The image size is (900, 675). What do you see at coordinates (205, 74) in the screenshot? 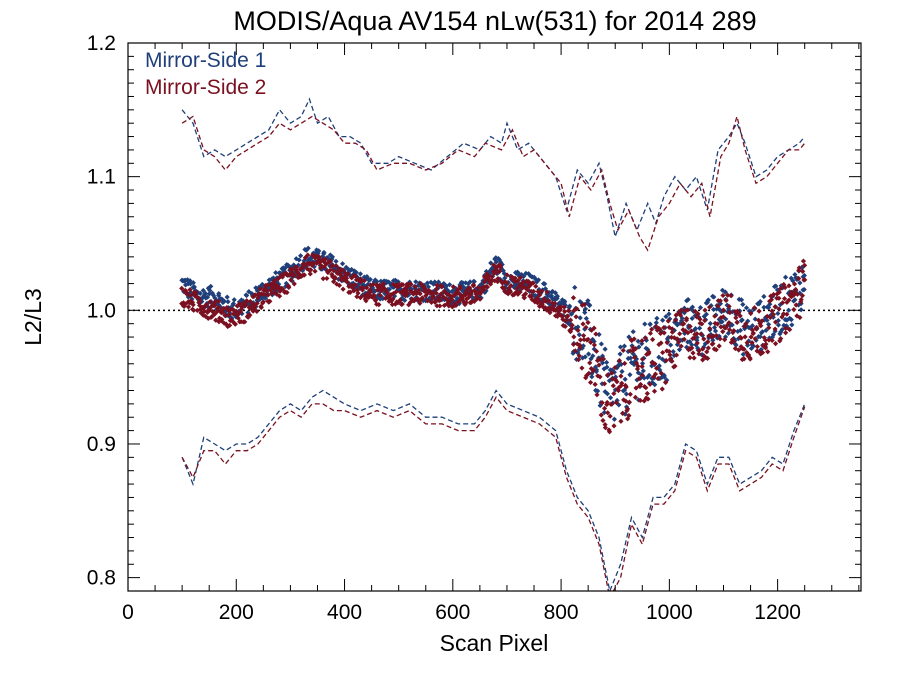
I see `legend: Mirror-Side 1 Mirror-Side 2` at bounding box center [205, 74].